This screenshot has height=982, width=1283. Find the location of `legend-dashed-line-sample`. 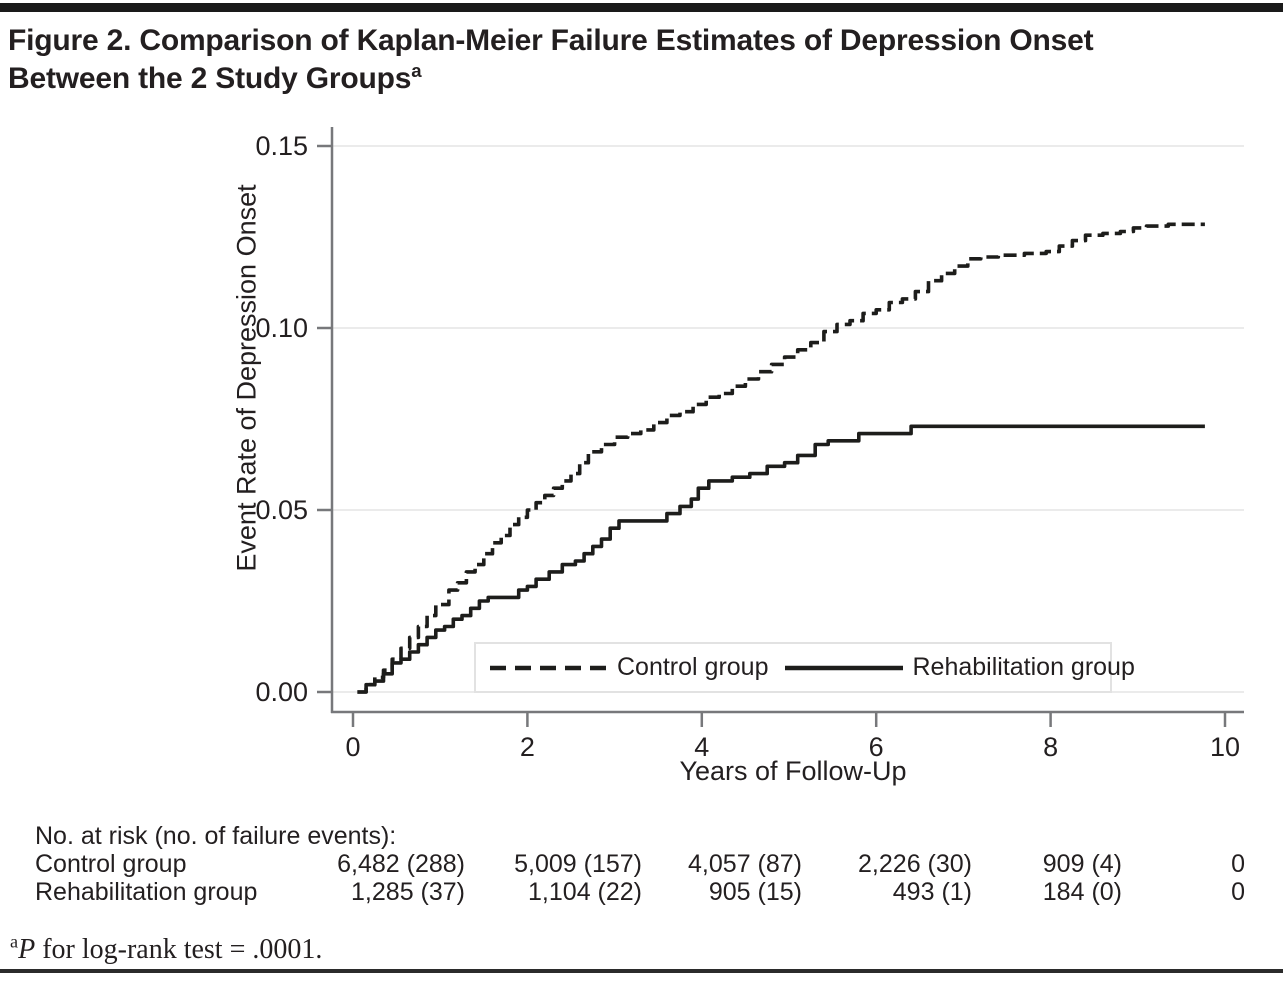

legend-dashed-line-sample is located at coordinates (549, 667).